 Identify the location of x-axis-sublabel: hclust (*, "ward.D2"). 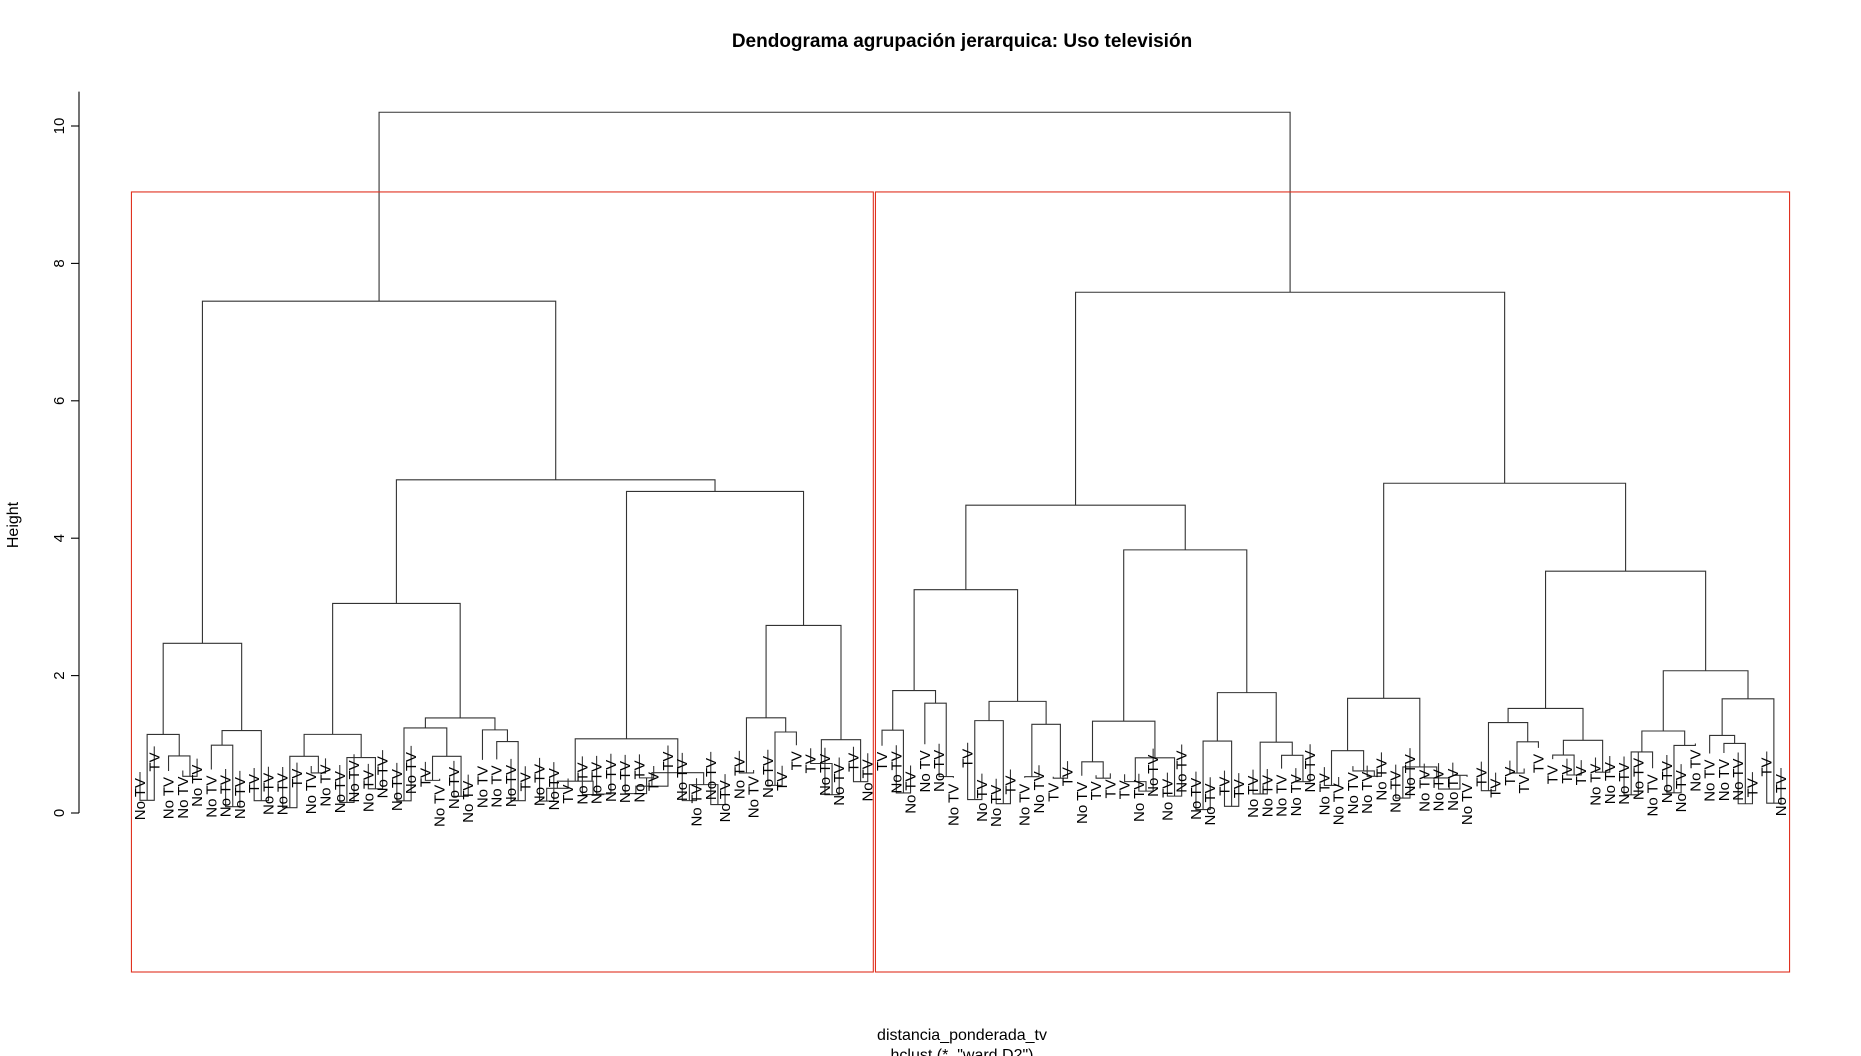
(962, 1051).